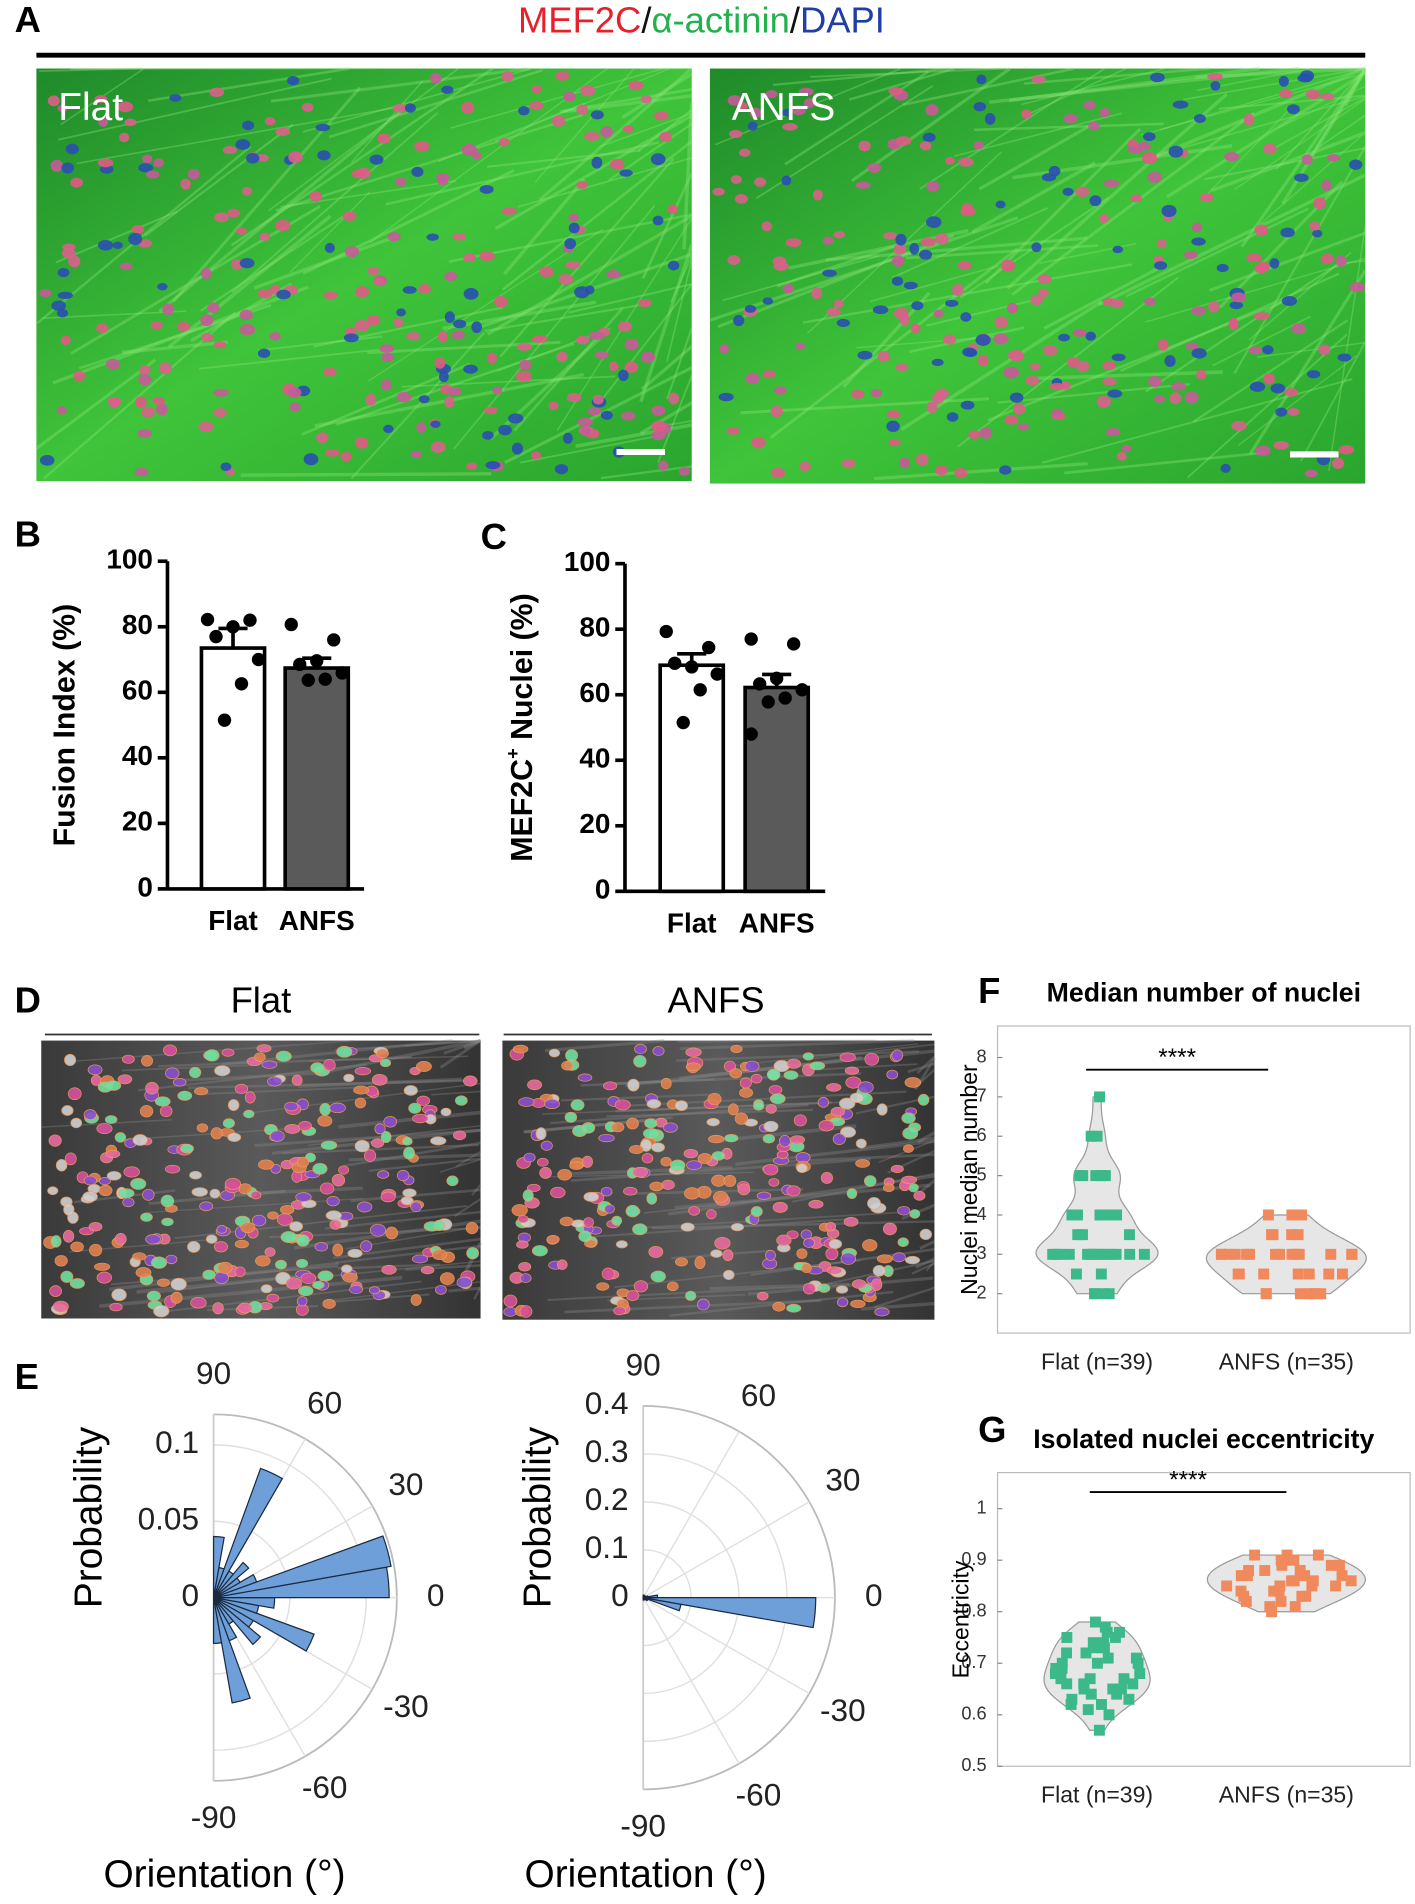 This screenshot has width=1415, height=1904. I want to click on theta-tick-label: 30, so click(842, 1480).